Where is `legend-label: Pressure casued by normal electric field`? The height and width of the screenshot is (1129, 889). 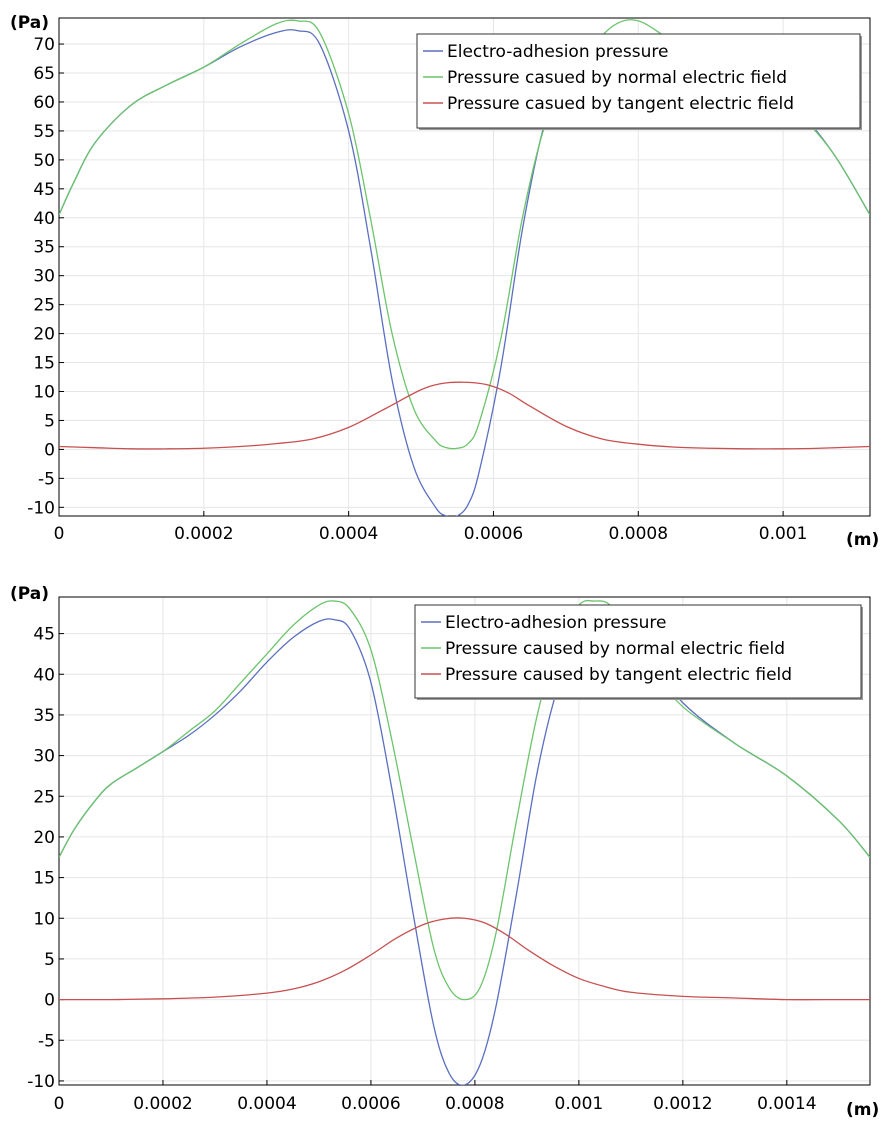
legend-label: Pressure casued by normal electric field is located at coordinates (617, 78).